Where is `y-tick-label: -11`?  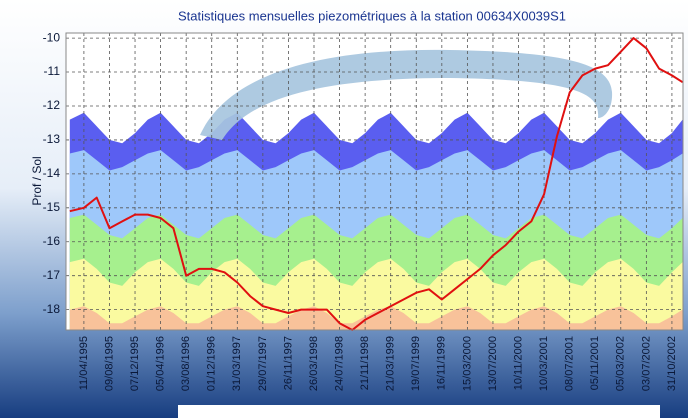 y-tick-label: -11 is located at coordinates (52, 71).